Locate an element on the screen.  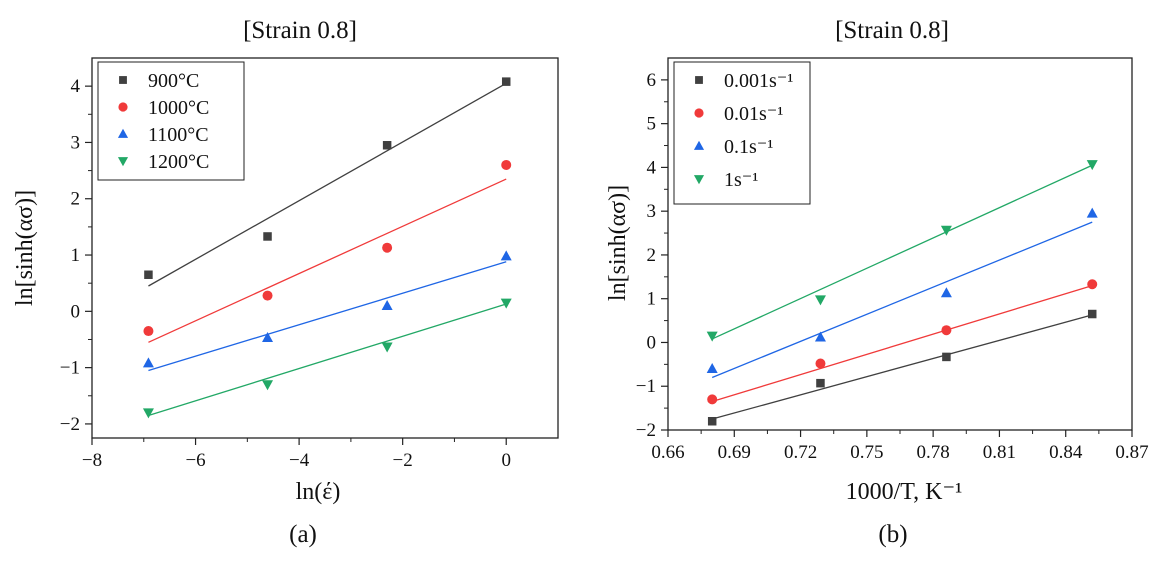
x-tick-label: 0.75 is located at coordinates (866, 452).